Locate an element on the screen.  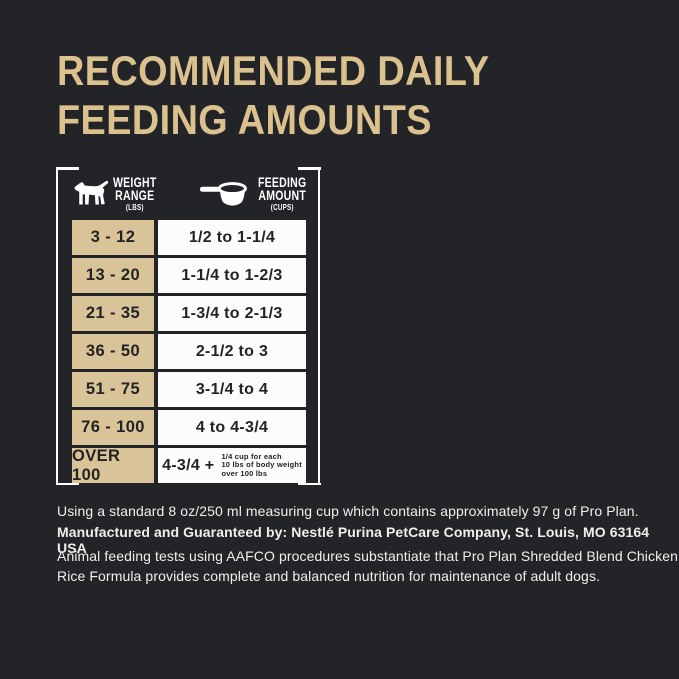
weight-range-value: 51 - 75 is located at coordinates (113, 389).